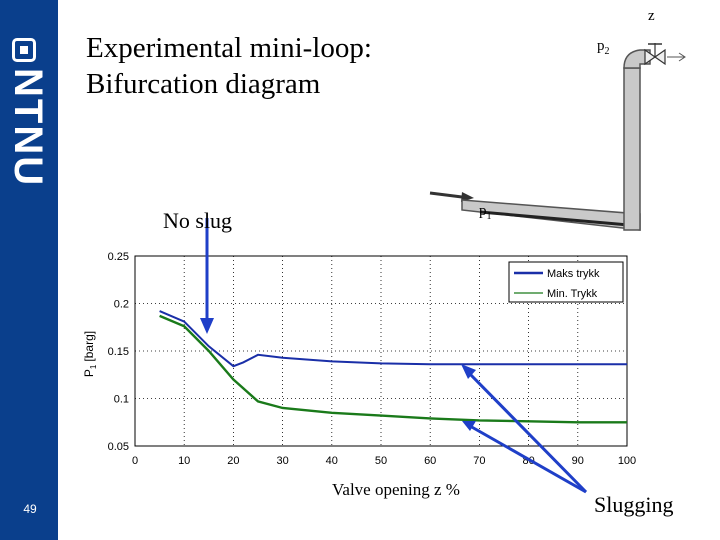 The width and height of the screenshot is (720, 540). I want to click on y-axis-label: P1[barg], so click(90, 354).